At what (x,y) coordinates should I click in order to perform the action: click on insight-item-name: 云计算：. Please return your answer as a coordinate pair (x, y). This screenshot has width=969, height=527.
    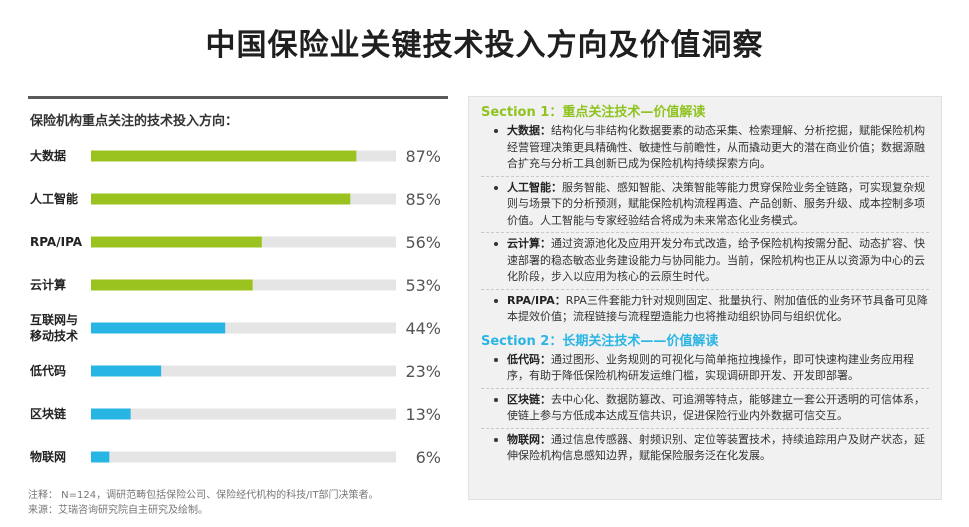
    Looking at the image, I should click on (529, 243).